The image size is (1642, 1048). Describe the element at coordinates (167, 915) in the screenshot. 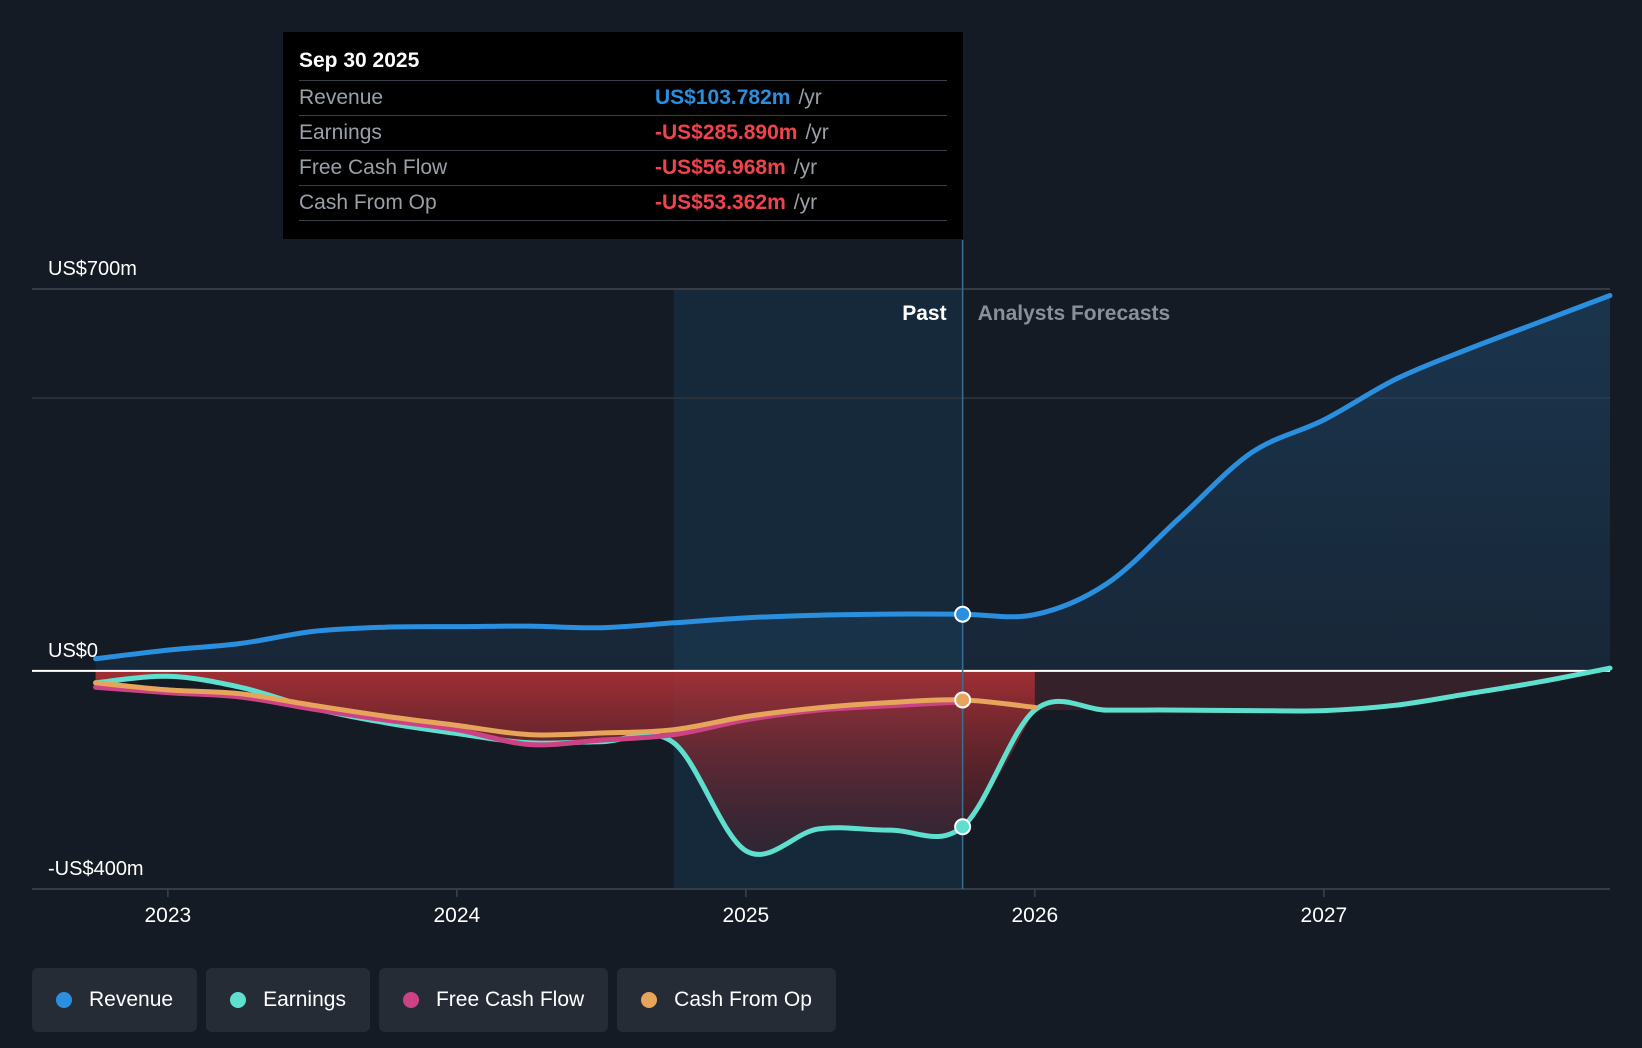

I see `x-tick-label: 2023` at that location.